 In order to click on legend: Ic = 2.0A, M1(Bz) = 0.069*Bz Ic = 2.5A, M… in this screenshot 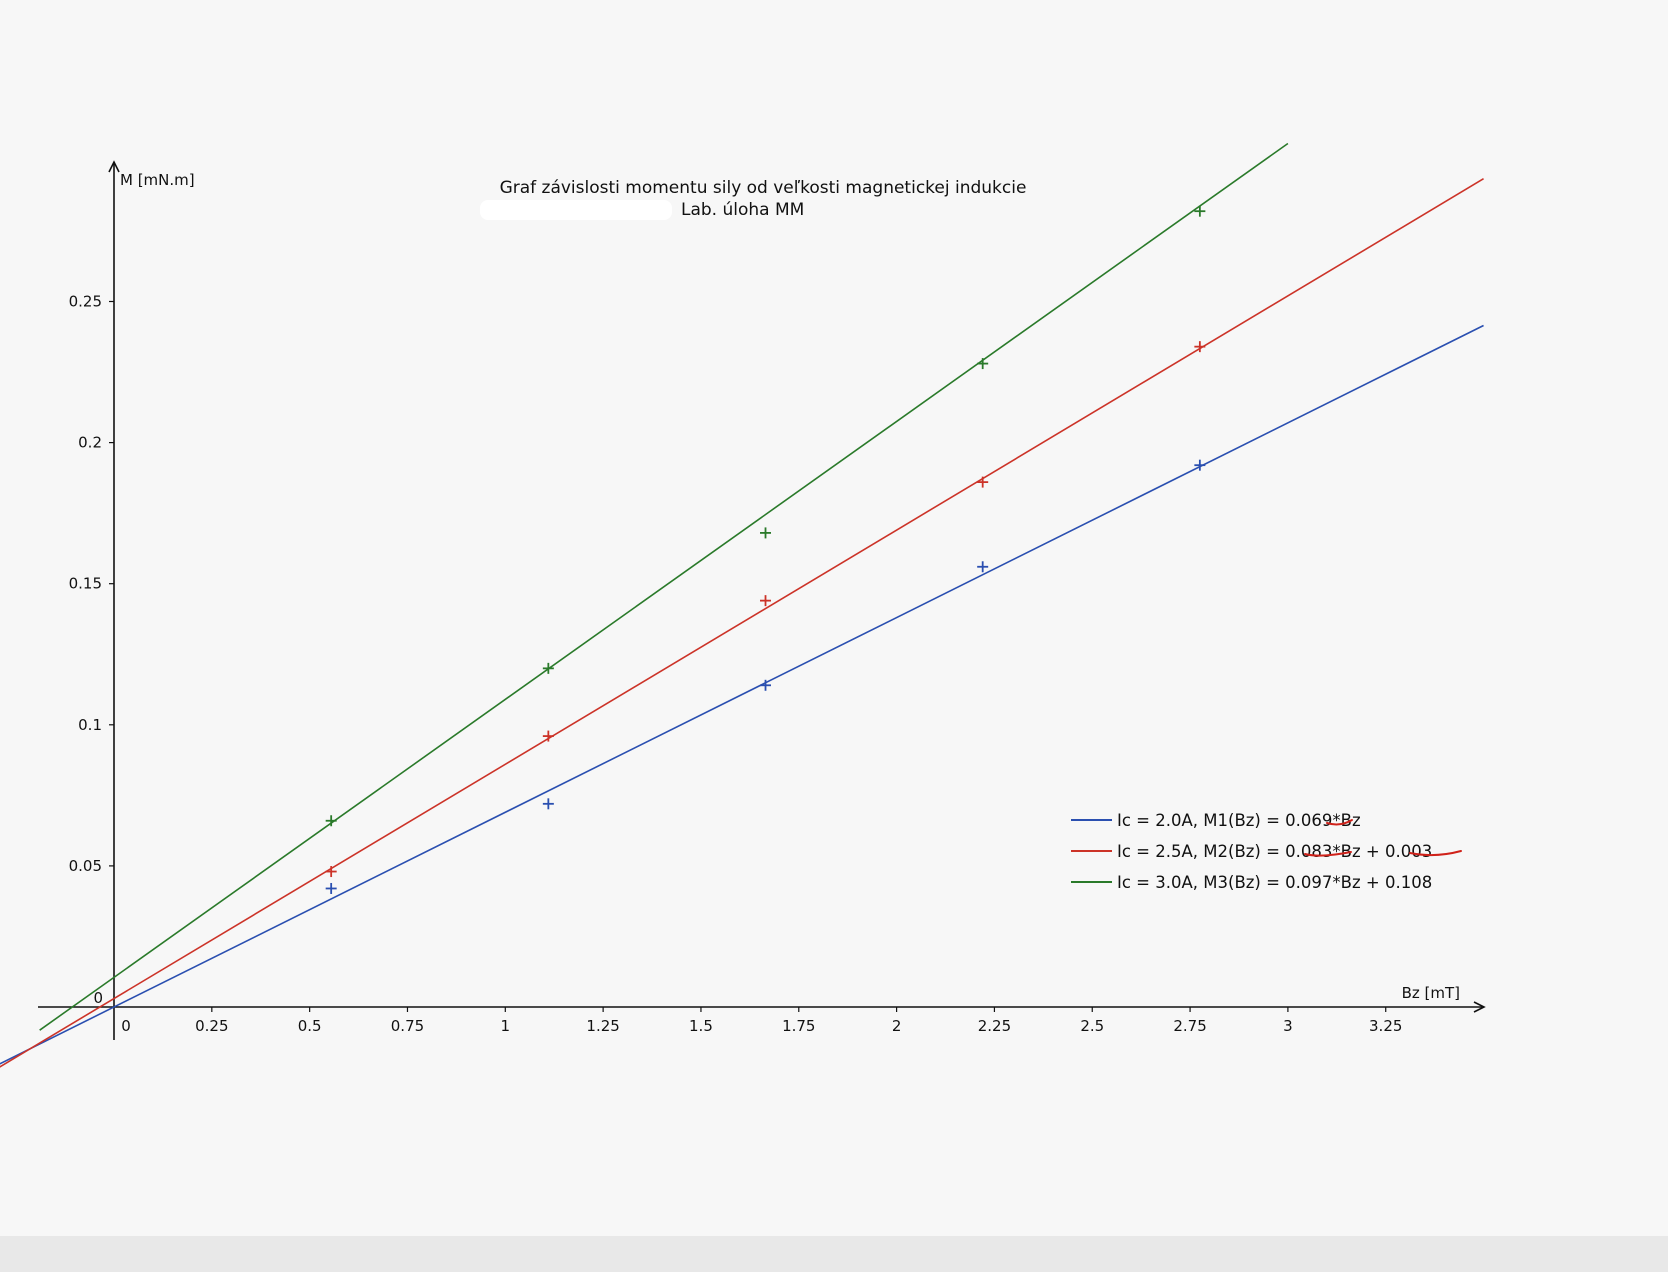, I will do `click(1251, 851)`.